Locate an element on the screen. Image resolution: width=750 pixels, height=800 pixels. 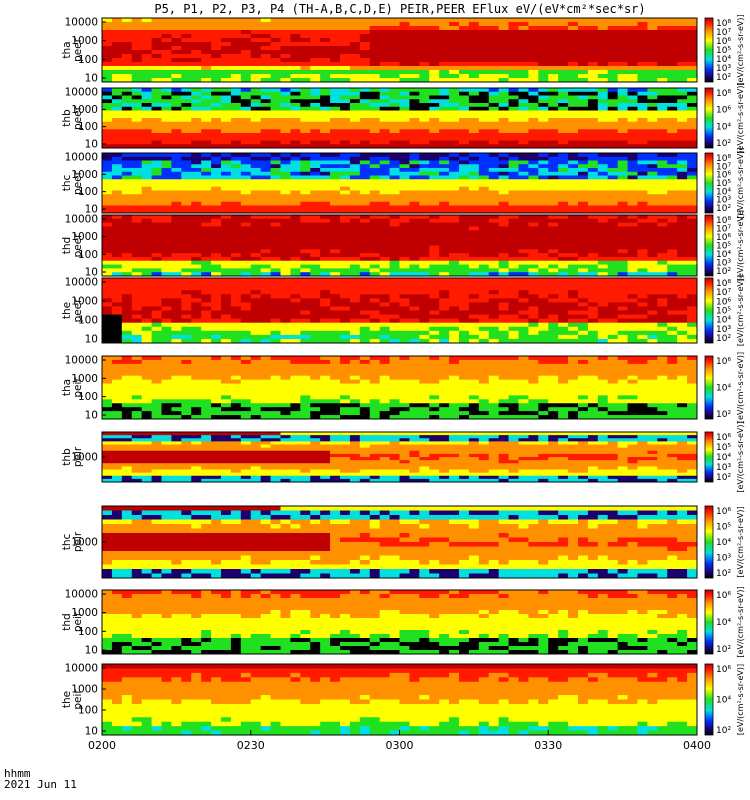
y-tick-label: 1000 is located at coordinates (84, 41).